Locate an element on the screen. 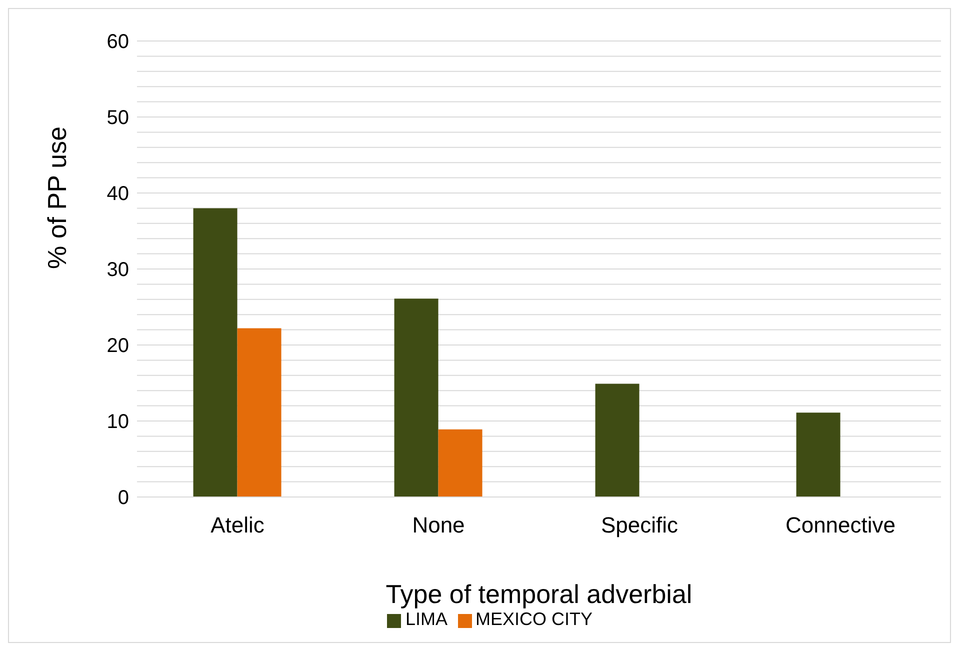  y-tick-label: 60 is located at coordinates (117, 42).